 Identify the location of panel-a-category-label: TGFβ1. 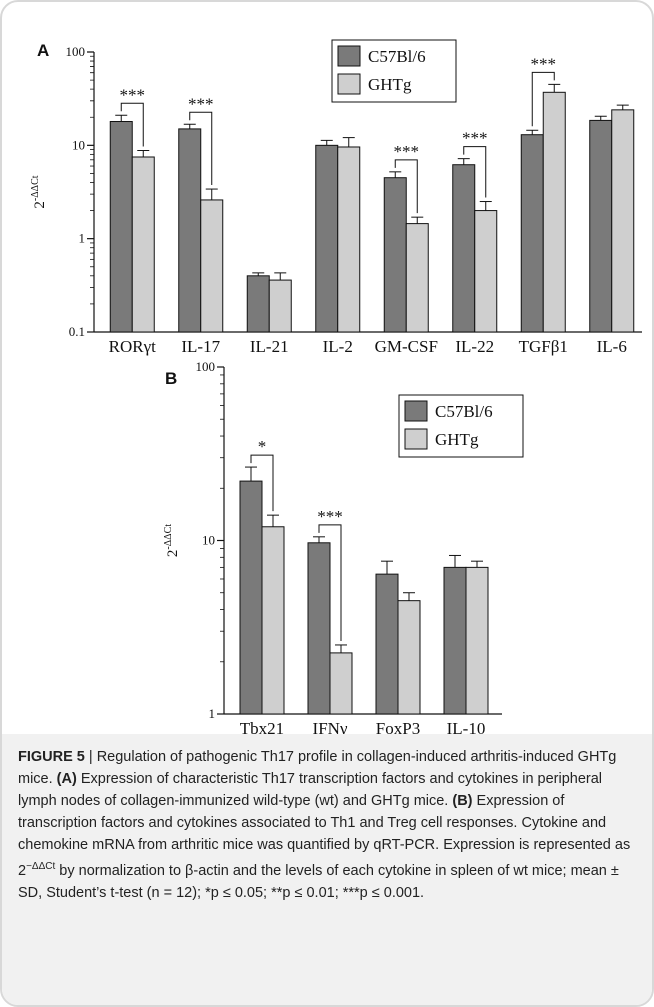
(543, 346).